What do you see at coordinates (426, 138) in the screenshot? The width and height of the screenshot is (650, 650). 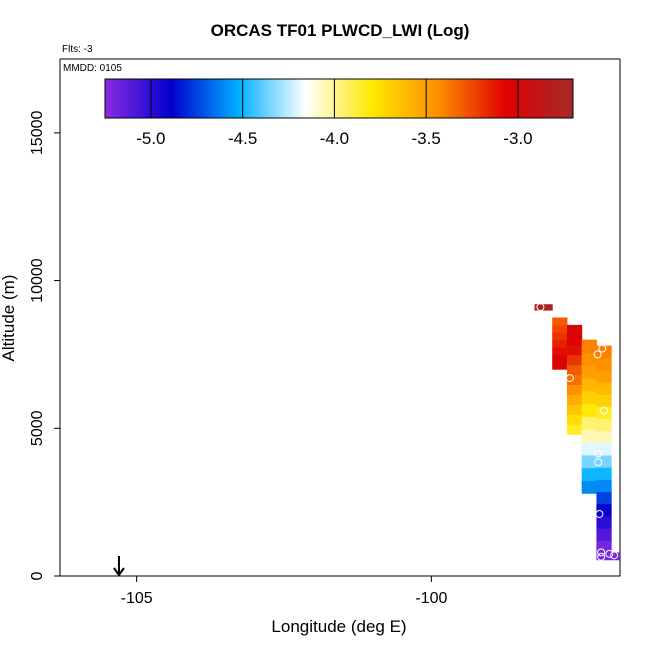 I see `colorbar-tick-label: -3.5` at bounding box center [426, 138].